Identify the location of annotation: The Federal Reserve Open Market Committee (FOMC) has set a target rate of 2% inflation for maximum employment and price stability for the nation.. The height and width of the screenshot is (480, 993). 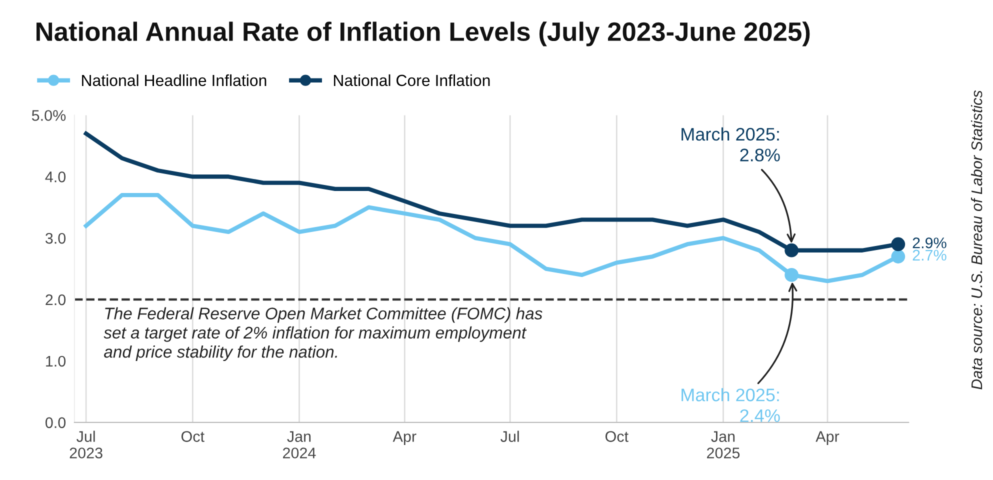
(323, 334).